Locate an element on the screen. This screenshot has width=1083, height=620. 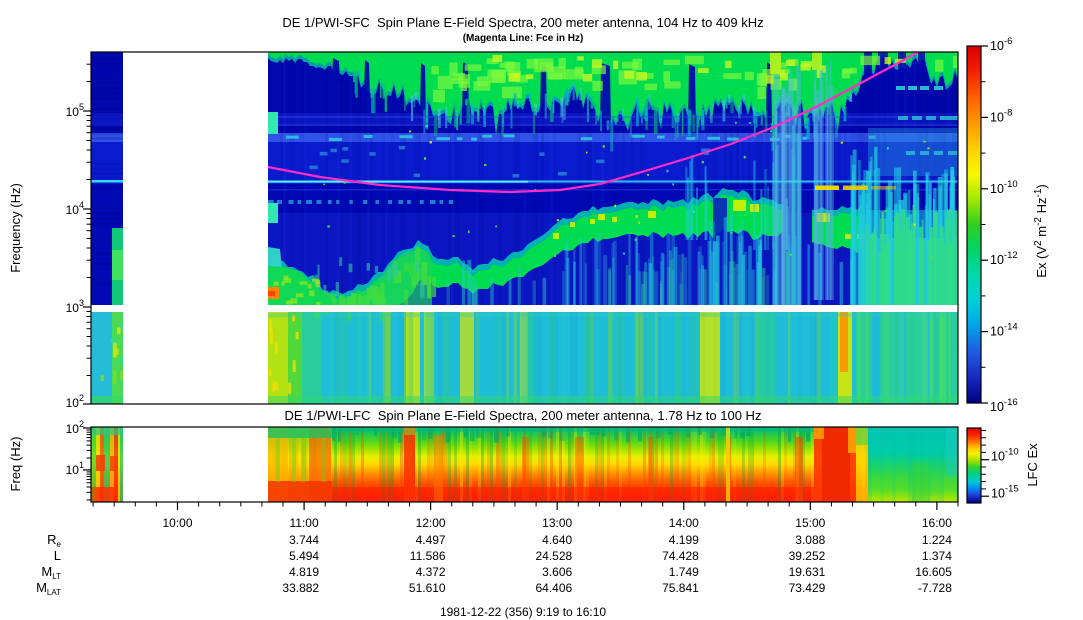
svg-text: LFC Ex is located at coordinates (1032, 465).